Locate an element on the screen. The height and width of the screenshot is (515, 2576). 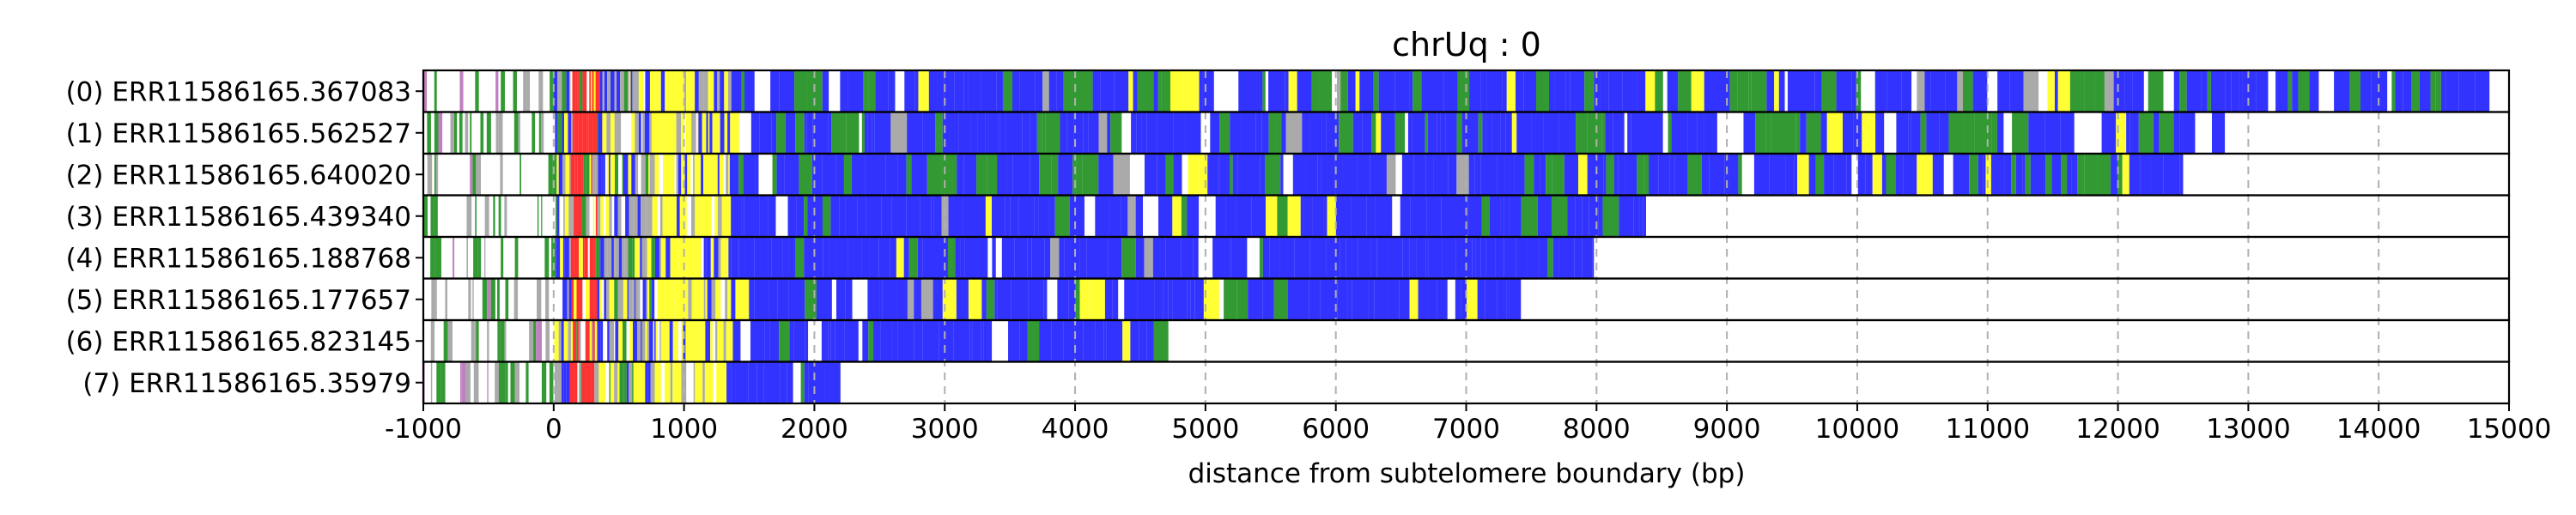
x-tick-label: 15000 is located at coordinates (2509, 429).